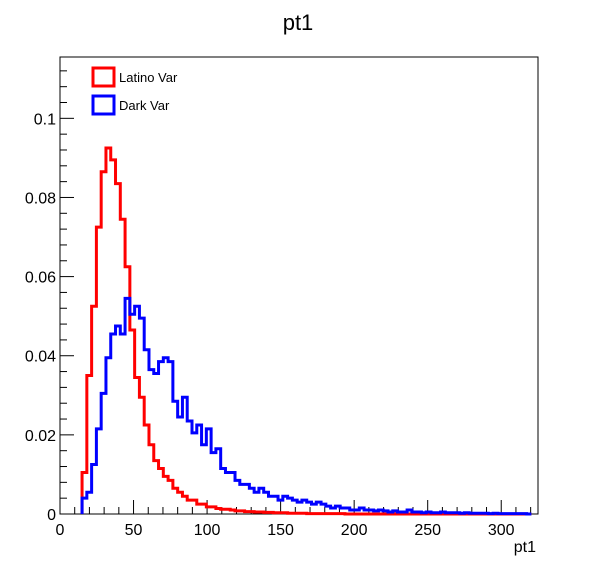 The image size is (596, 572). What do you see at coordinates (427, 530) in the screenshot?
I see `x-tick-label: 250` at bounding box center [427, 530].